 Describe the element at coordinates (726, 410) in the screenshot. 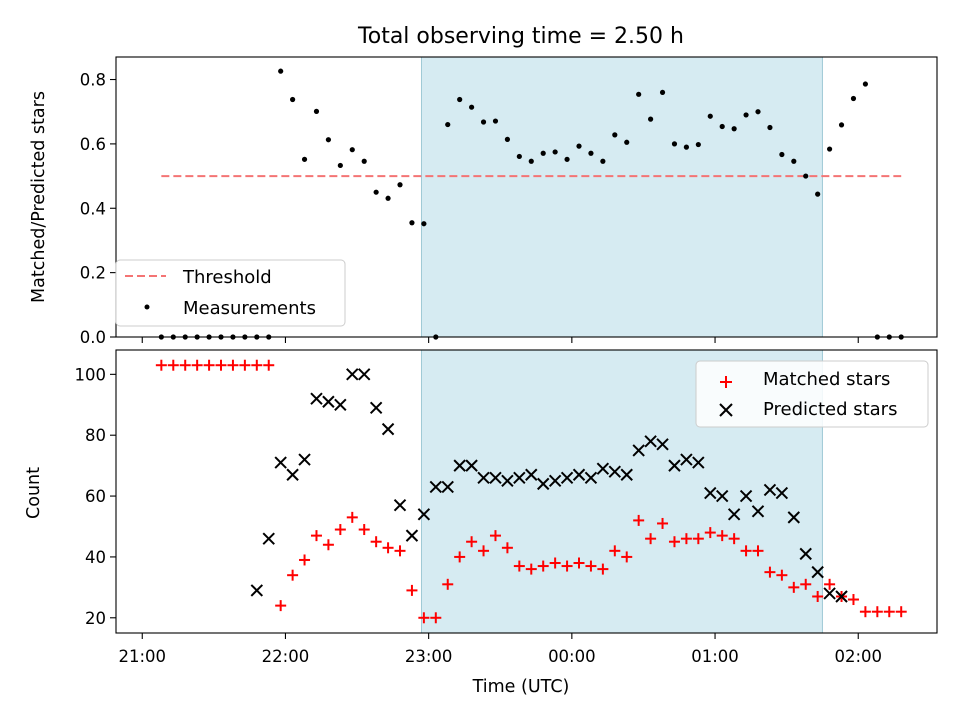

I see `predicted-legend-swatch` at that location.